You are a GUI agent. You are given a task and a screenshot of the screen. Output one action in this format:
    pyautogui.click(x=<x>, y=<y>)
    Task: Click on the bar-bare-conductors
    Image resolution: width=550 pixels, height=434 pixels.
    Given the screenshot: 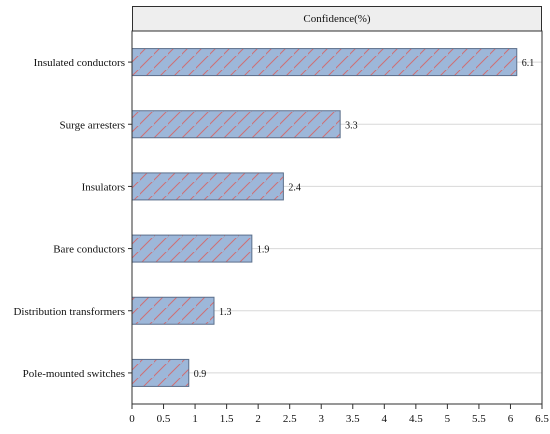 What is the action you would take?
    pyautogui.click(x=192, y=248)
    